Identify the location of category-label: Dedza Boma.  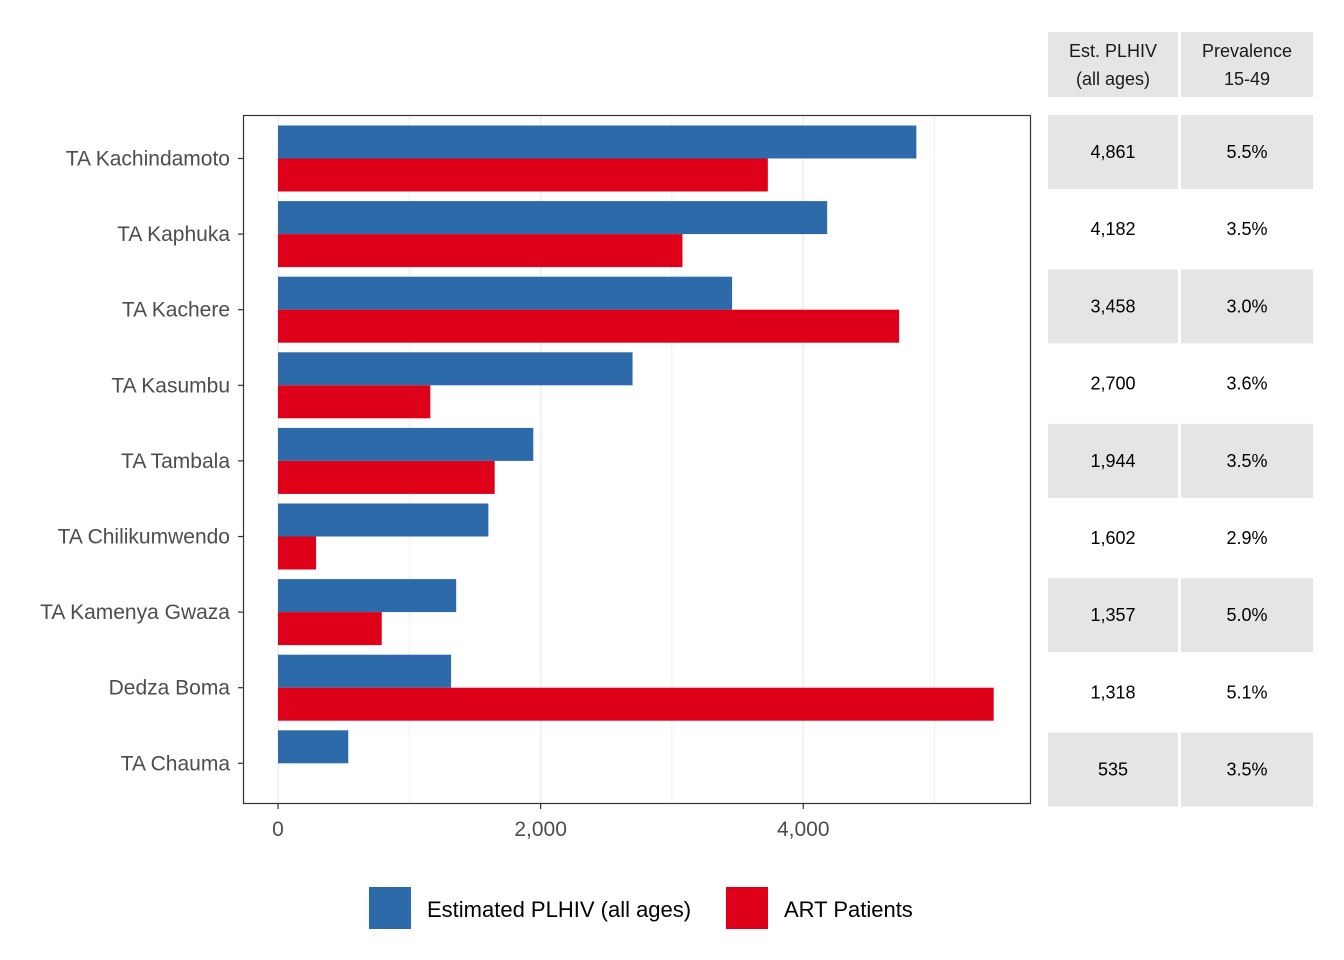
(170, 688).